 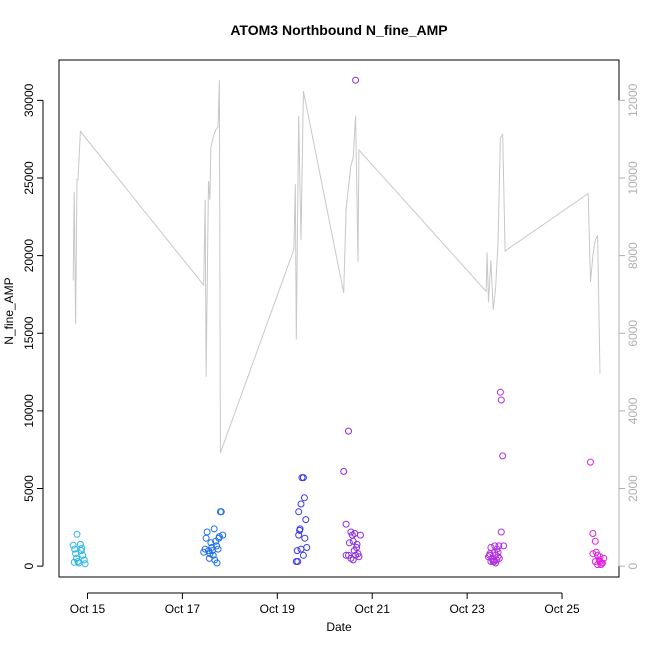 I want to click on x-axis-label: Date, so click(x=339, y=627).